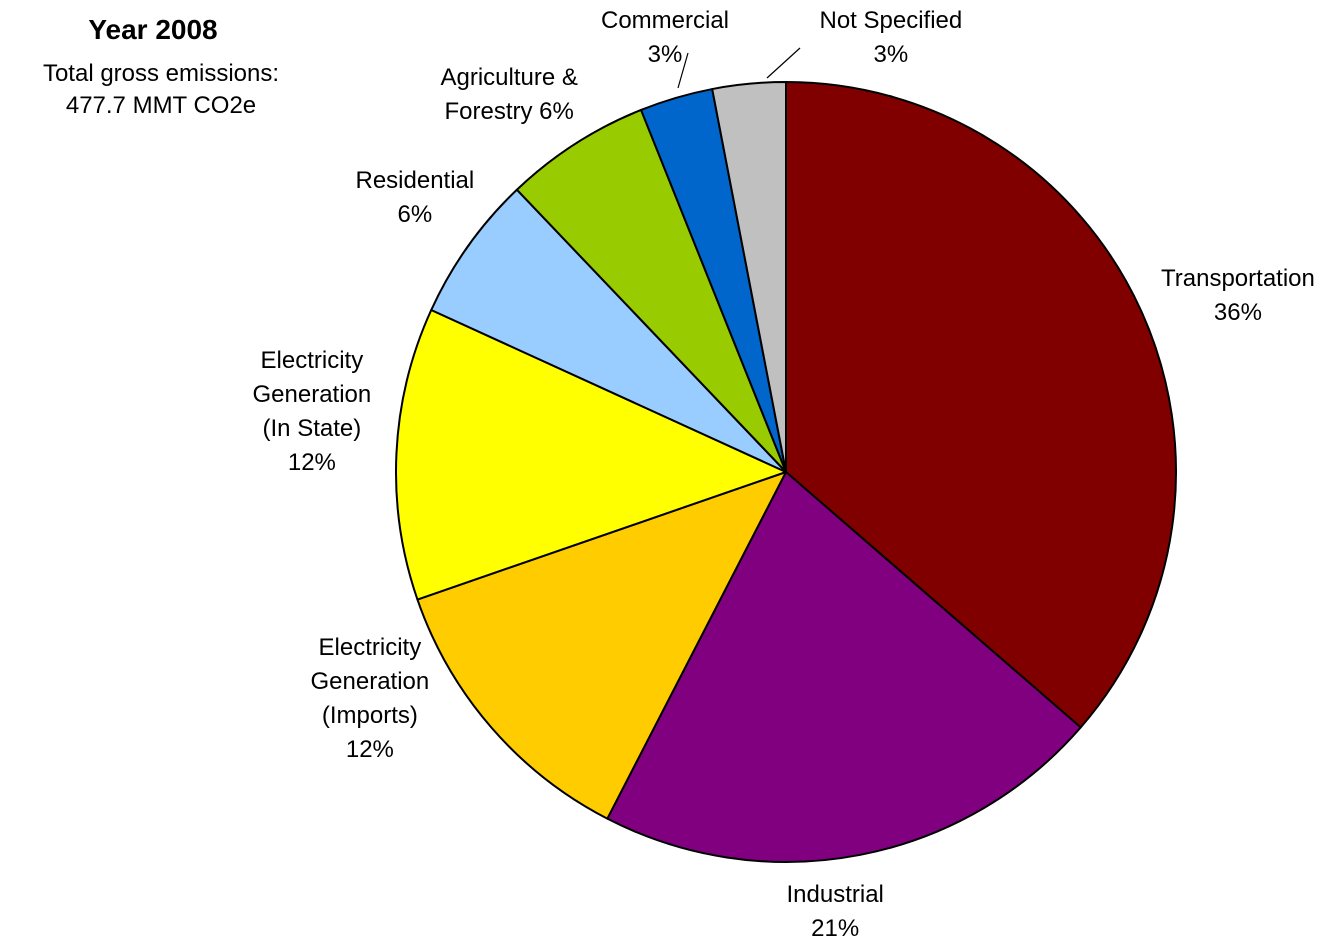 This screenshot has height=946, width=1339. Describe the element at coordinates (509, 94) in the screenshot. I see `slice-label-5: Agriculture & Forestry 6%` at that location.